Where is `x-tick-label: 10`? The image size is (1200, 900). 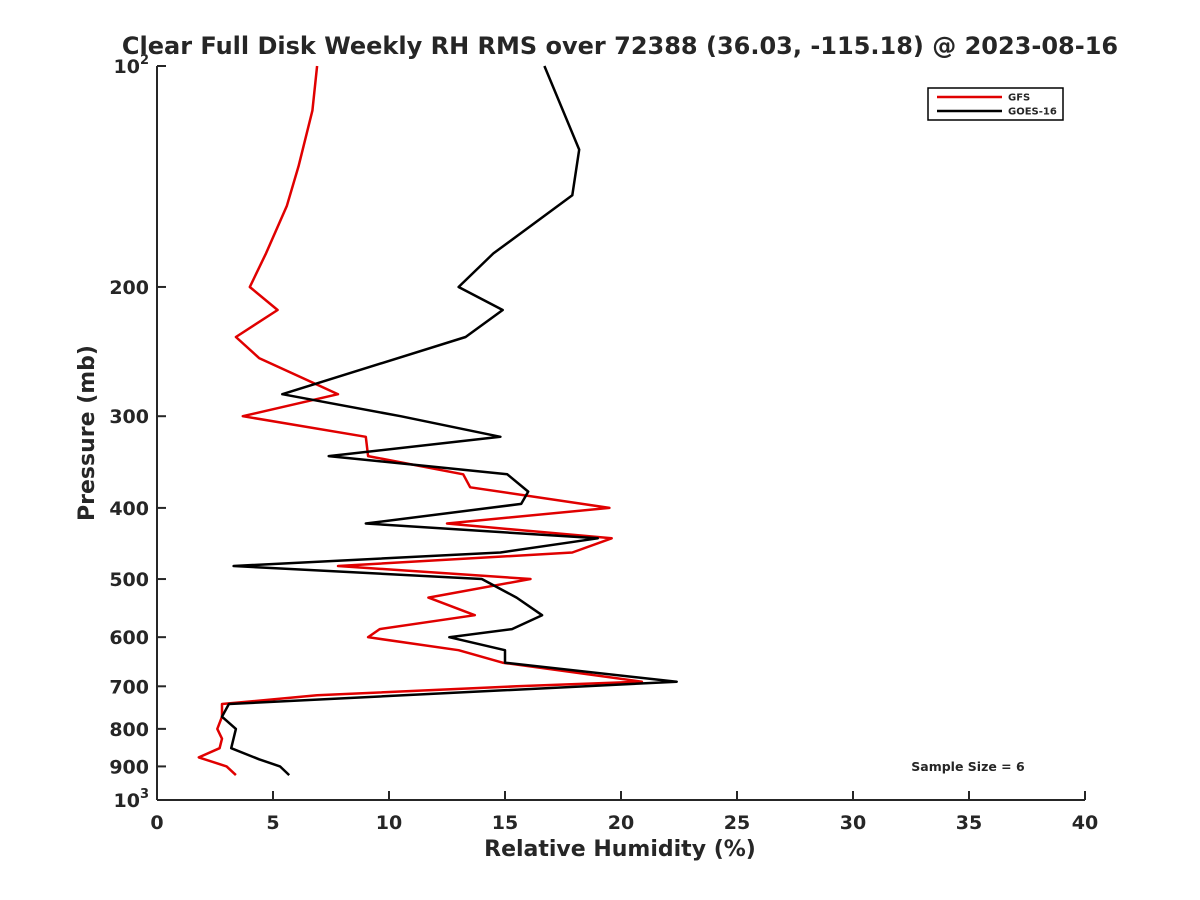 x-tick-label: 10 is located at coordinates (389, 823).